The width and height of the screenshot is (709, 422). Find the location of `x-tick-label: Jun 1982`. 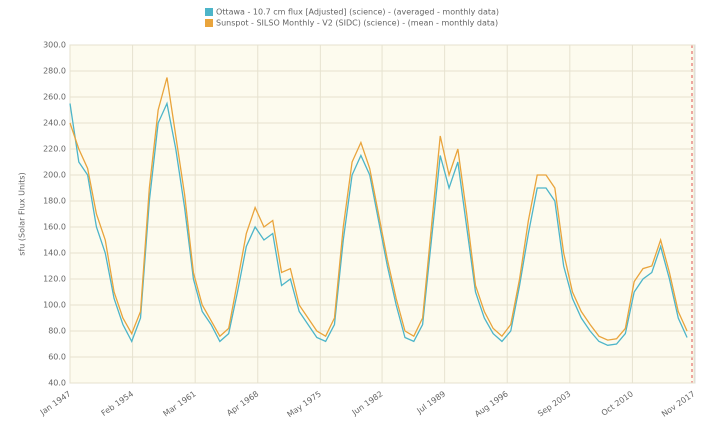

x-tick-label: Jun 1982 is located at coordinates (367, 403).